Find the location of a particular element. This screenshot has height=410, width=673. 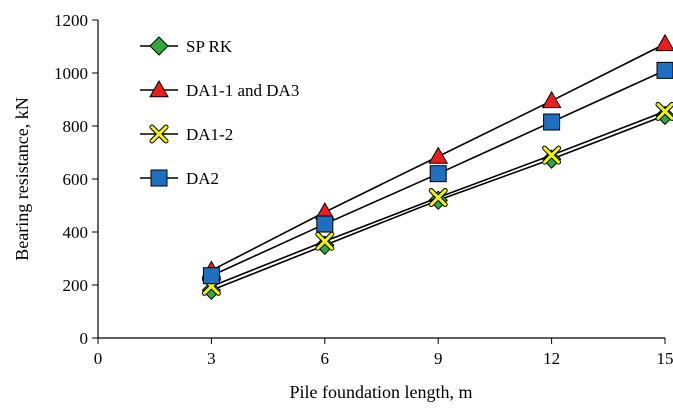

x-tick-label: 9 is located at coordinates (438, 358).